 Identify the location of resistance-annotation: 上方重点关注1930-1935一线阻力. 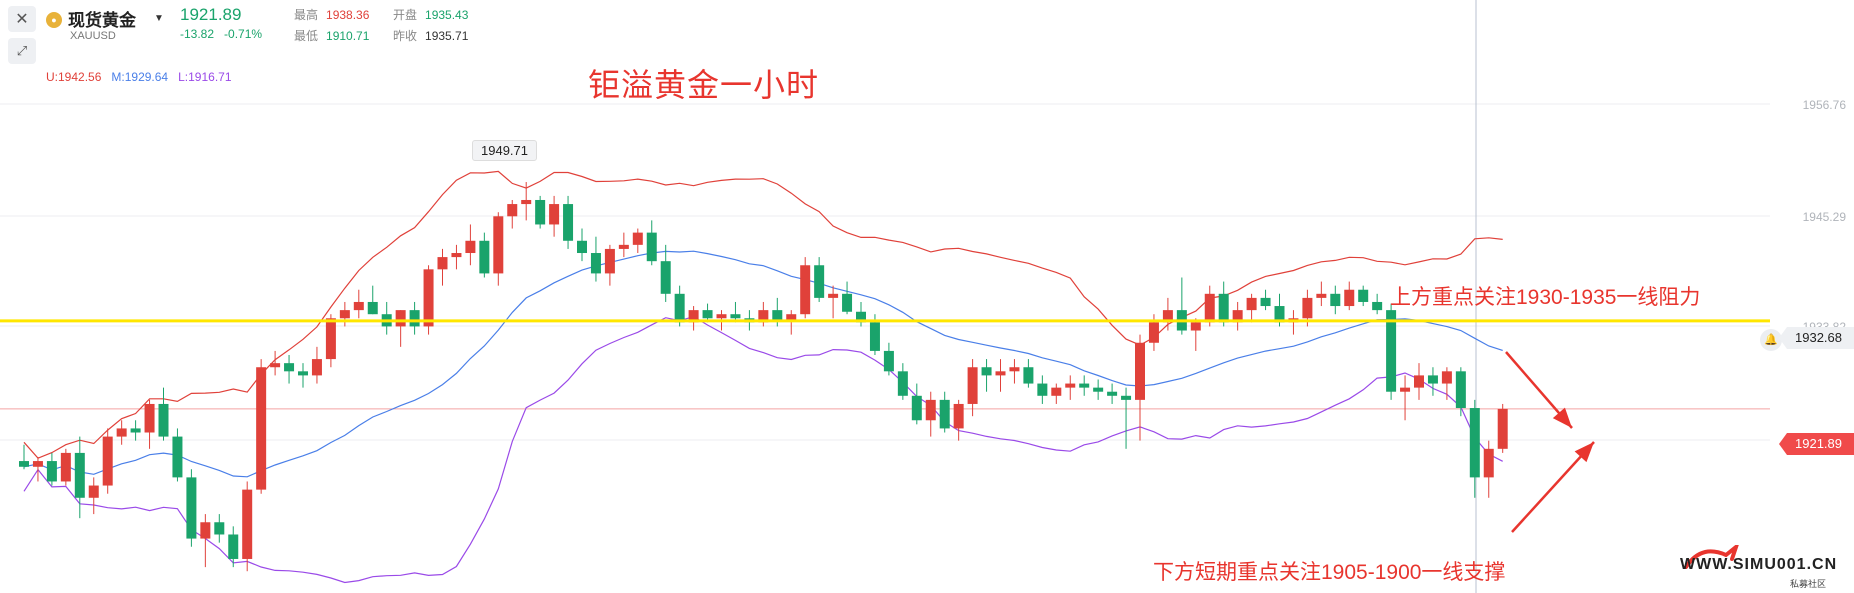
(1545, 297).